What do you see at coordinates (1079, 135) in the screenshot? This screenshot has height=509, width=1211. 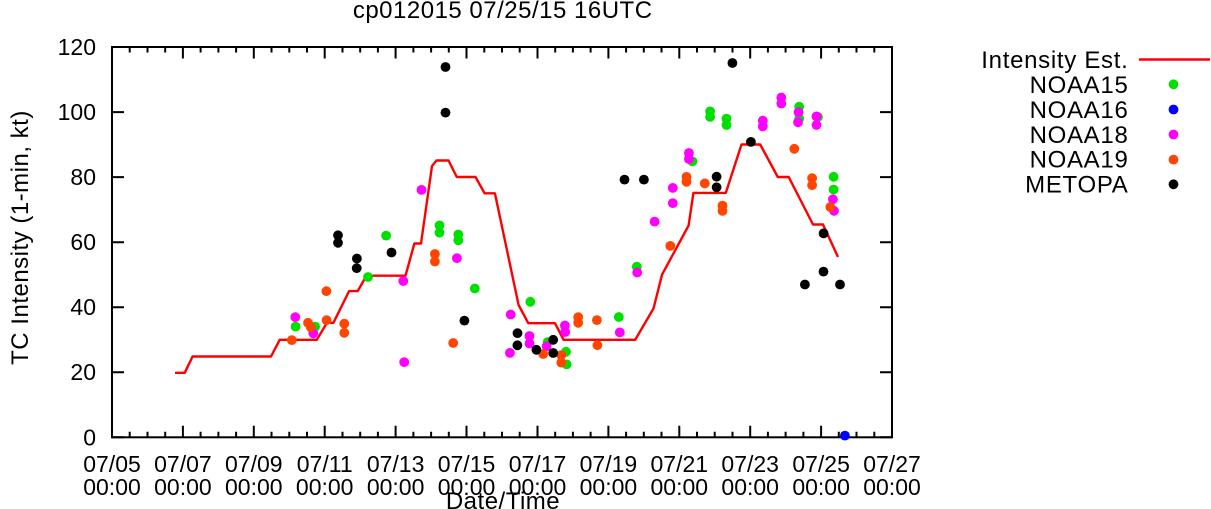 I see `svg-text: NOAA18` at bounding box center [1079, 135].